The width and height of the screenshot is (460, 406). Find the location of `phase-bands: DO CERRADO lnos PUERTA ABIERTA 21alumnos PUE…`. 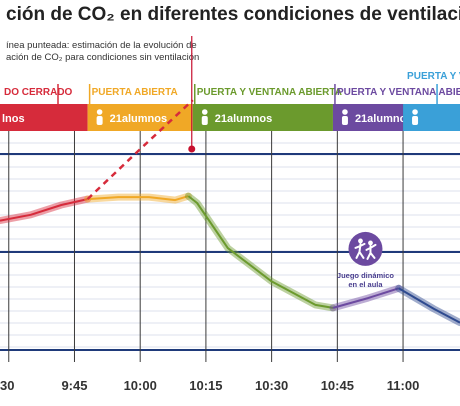

phase-bands: DO CERRADO lnos PUERTA ABIERTA 21alumnos PUE… is located at coordinates (230, 101).